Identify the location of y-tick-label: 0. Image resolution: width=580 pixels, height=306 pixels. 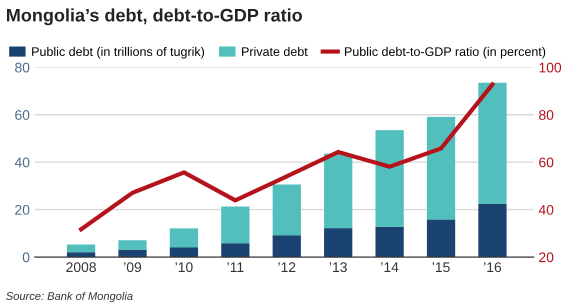
(26, 257).